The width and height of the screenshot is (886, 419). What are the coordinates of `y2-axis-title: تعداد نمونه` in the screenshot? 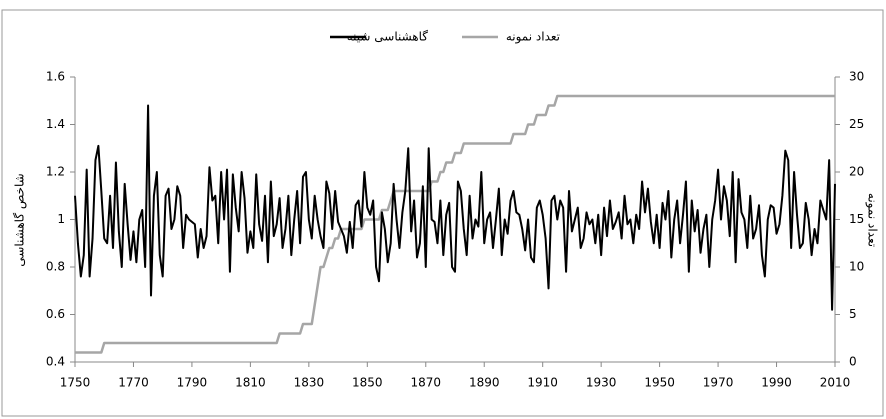 It's located at (872, 220).